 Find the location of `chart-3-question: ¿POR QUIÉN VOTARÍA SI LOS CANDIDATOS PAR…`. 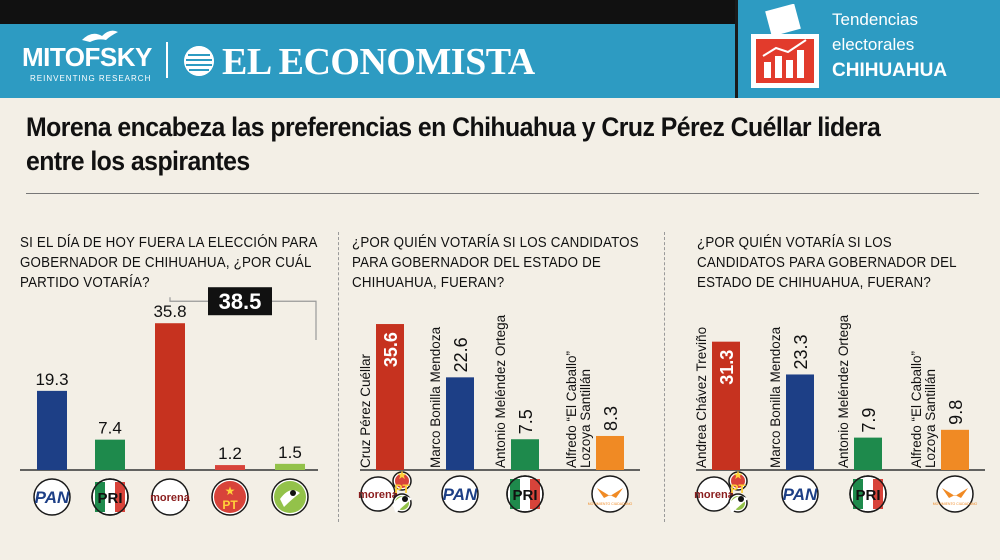

chart-3-question: ¿POR QUIÉN VOTARÍA SI LOS CANDIDATOS PAR… is located at coordinates (827, 263).